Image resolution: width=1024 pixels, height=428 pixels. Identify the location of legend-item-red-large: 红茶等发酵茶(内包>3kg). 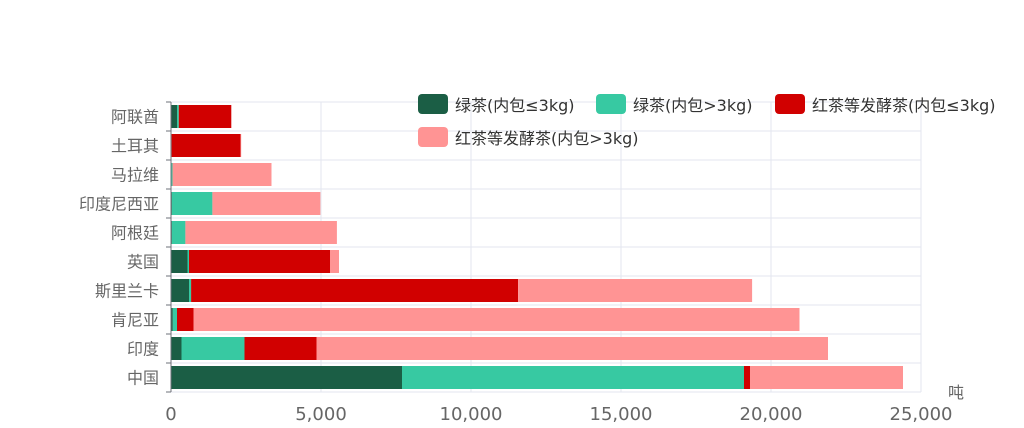
(528, 137).